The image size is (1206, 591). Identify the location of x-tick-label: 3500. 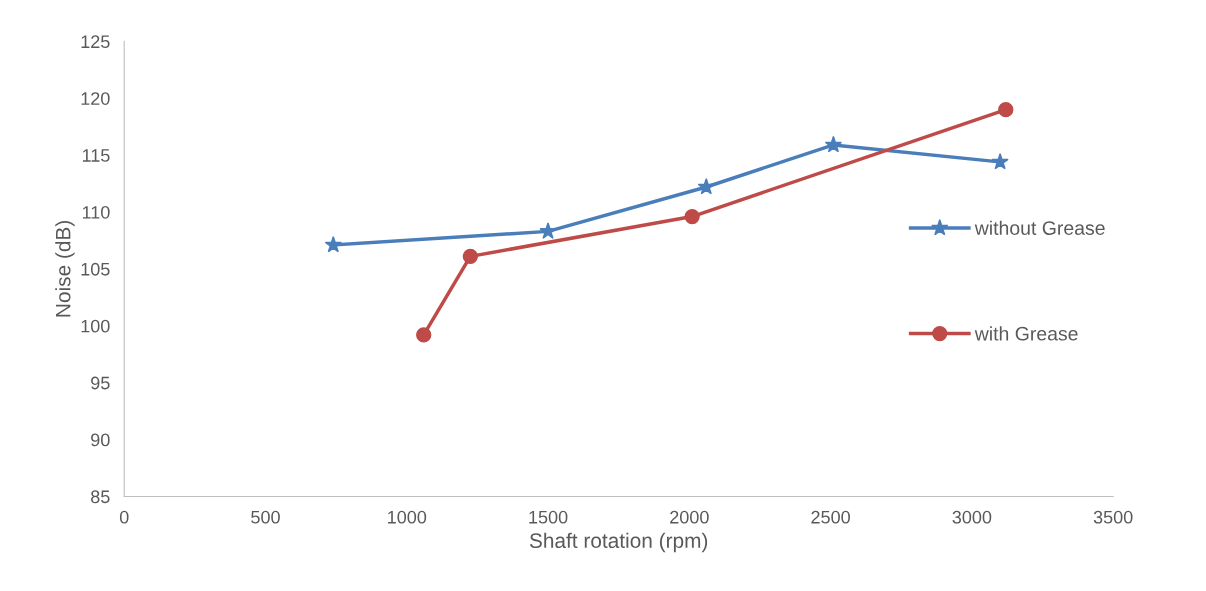
(1113, 517).